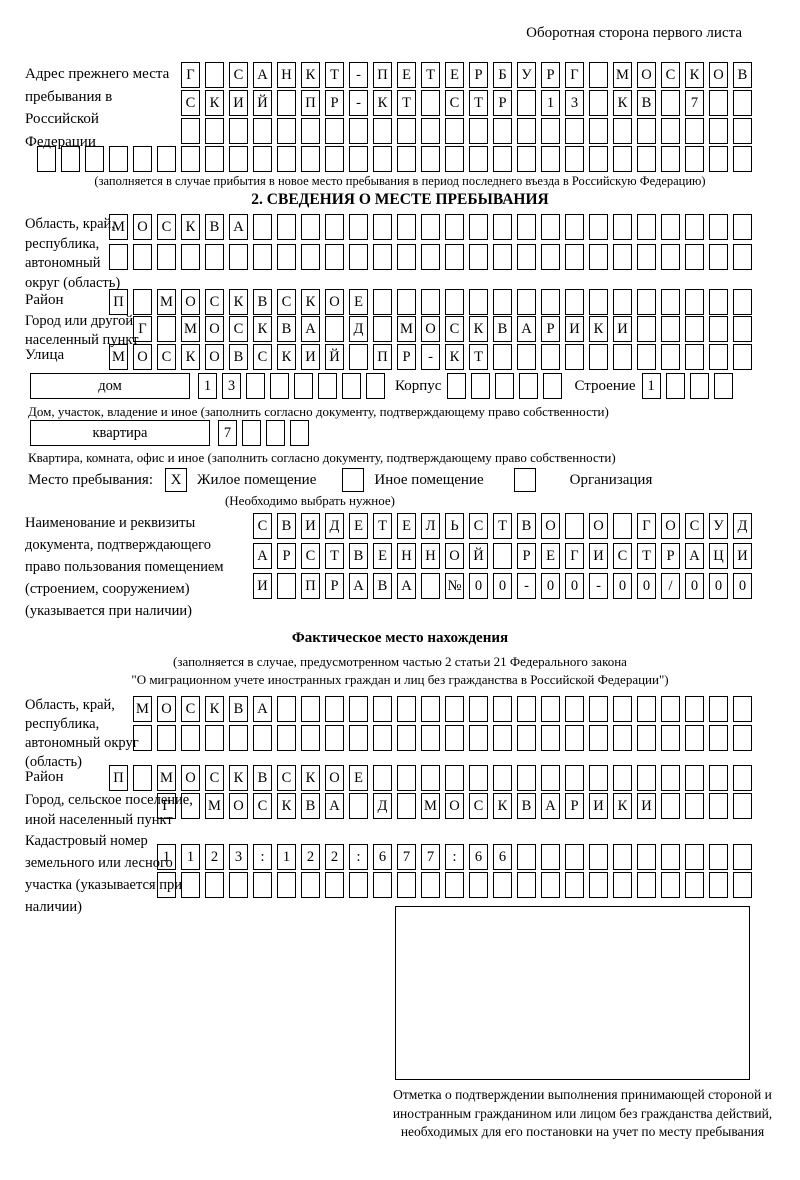  Describe the element at coordinates (550, 556) in the screenshot. I see `char-cell: Е` at that location.